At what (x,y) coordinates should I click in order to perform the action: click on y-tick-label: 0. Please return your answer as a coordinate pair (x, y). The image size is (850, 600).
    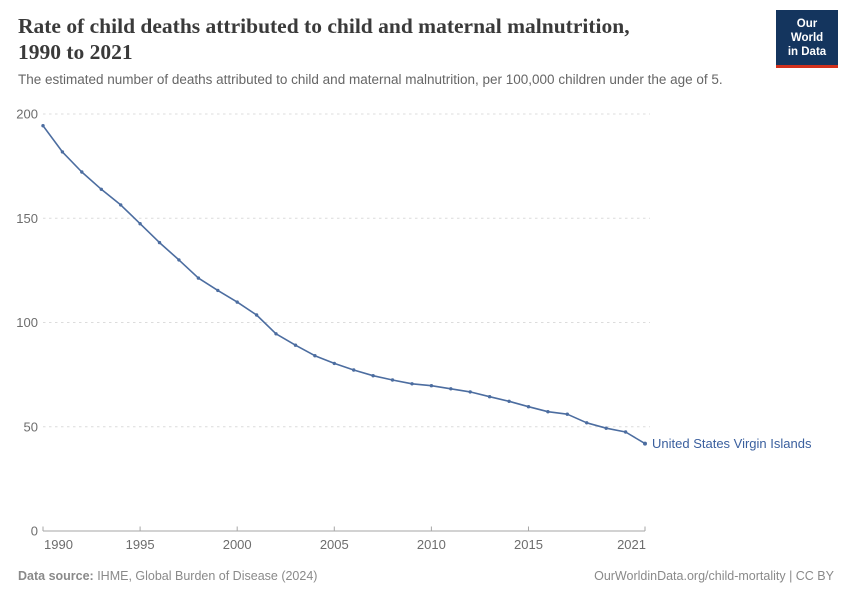
    Looking at the image, I should click on (34, 531).